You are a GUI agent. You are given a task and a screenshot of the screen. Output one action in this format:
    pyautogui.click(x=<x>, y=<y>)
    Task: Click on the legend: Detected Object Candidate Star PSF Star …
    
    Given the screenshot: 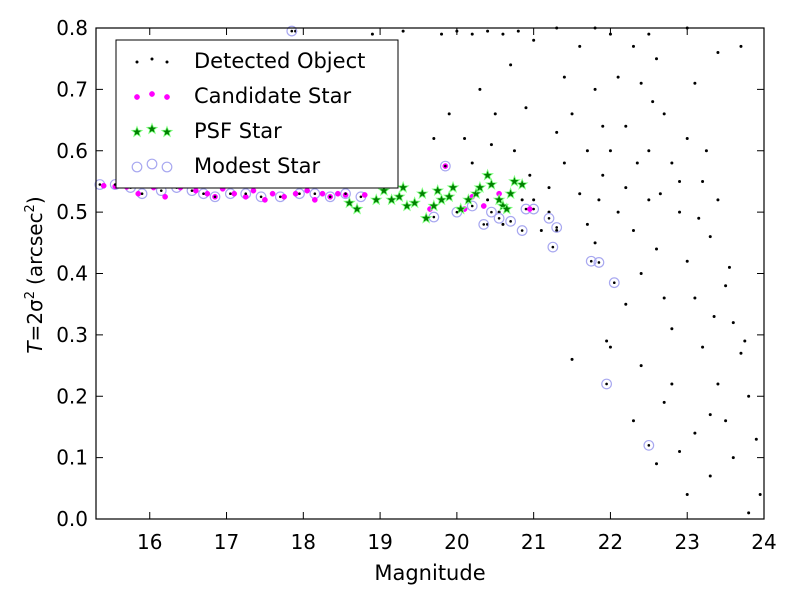 What is the action you would take?
    pyautogui.click(x=257, y=114)
    